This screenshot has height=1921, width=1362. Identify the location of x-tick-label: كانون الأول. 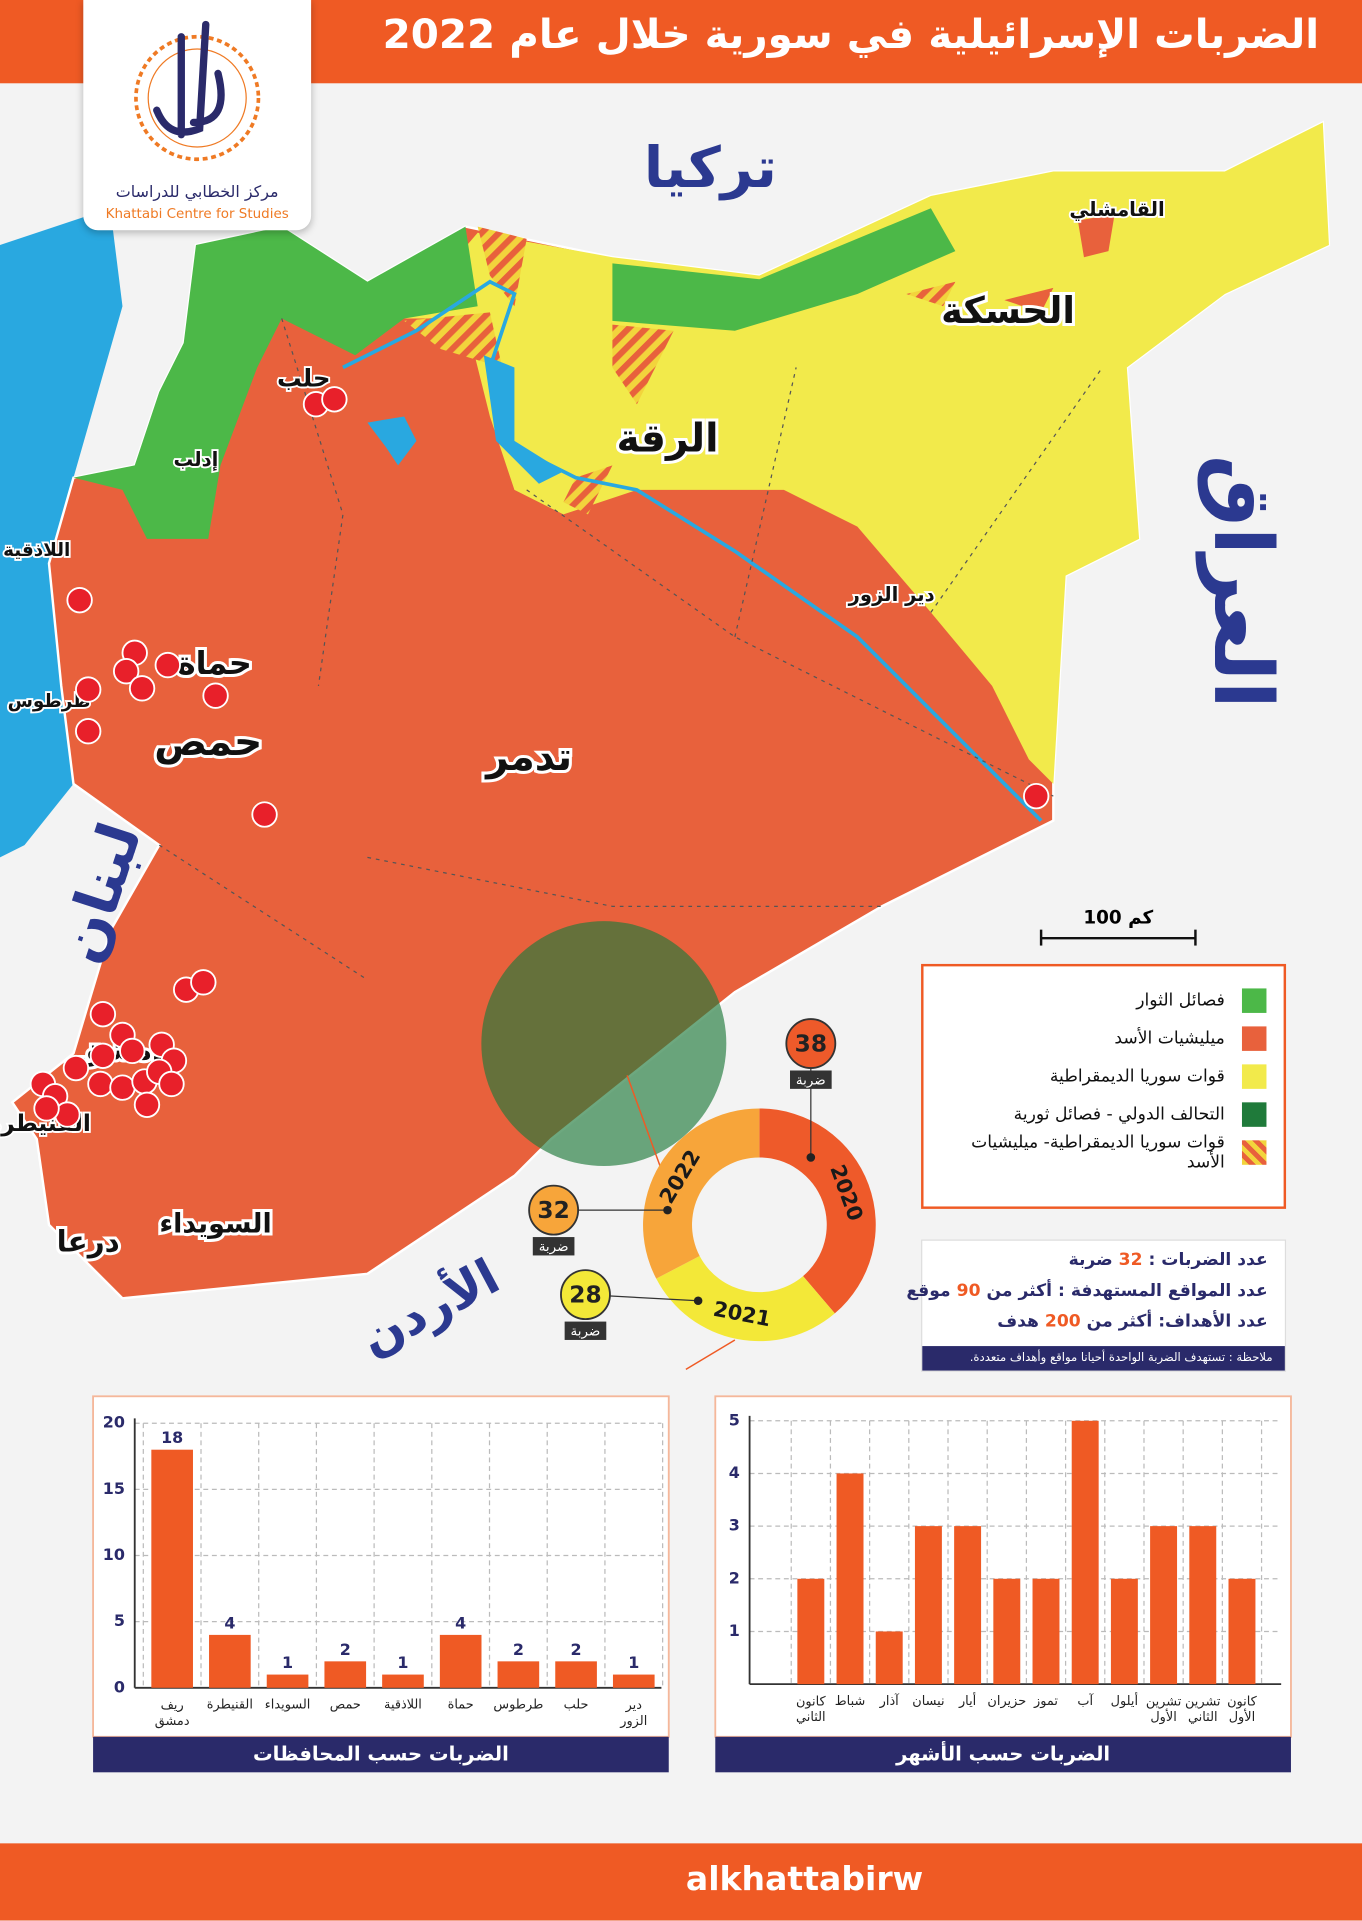
(1242, 1709).